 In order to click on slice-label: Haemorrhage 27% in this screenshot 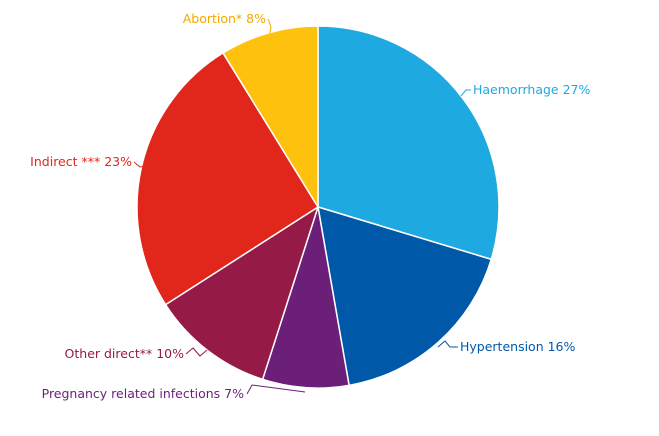, I will do `click(531, 89)`.